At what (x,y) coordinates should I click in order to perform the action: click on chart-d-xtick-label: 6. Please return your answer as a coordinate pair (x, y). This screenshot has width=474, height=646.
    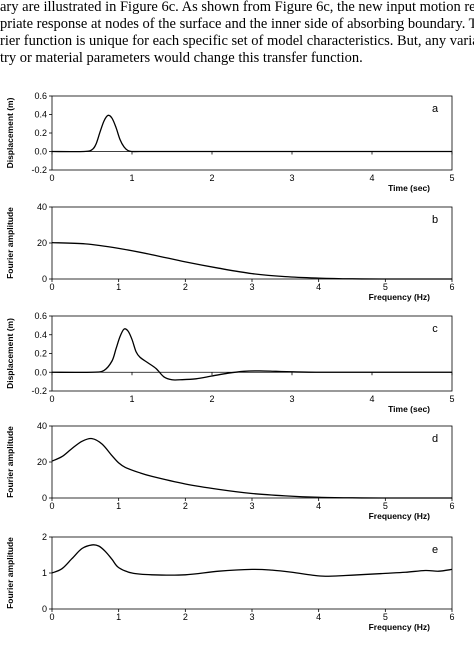
    Looking at the image, I should click on (451, 506).